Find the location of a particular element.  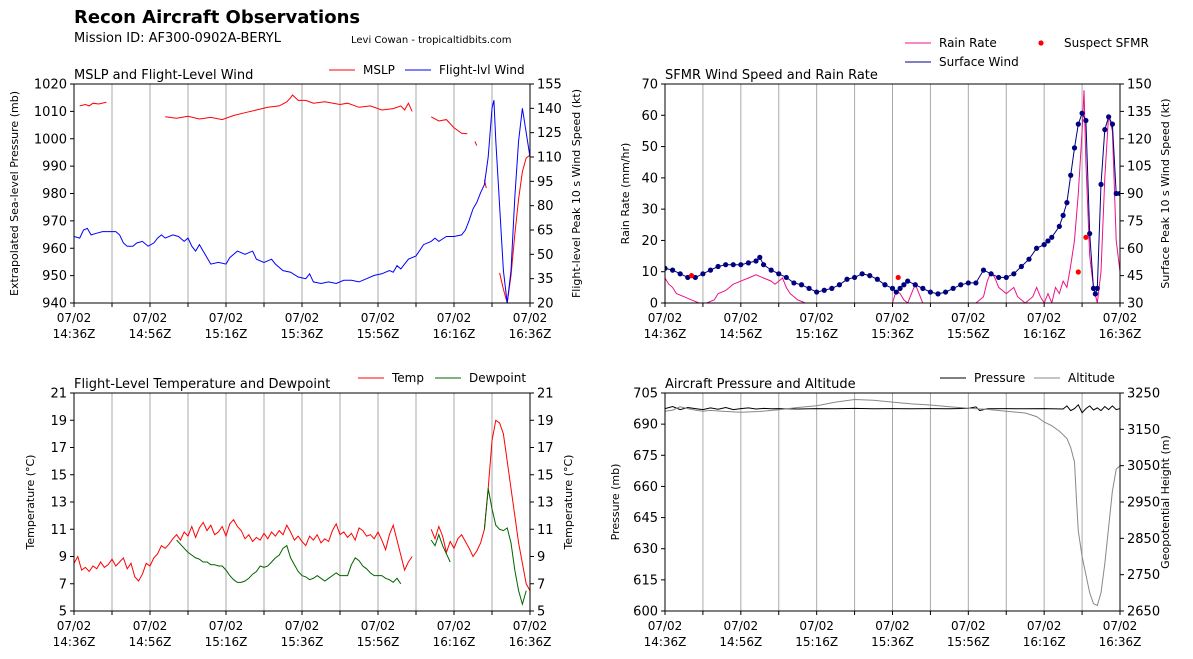

y-tick-label: 5 is located at coordinates (63, 612).